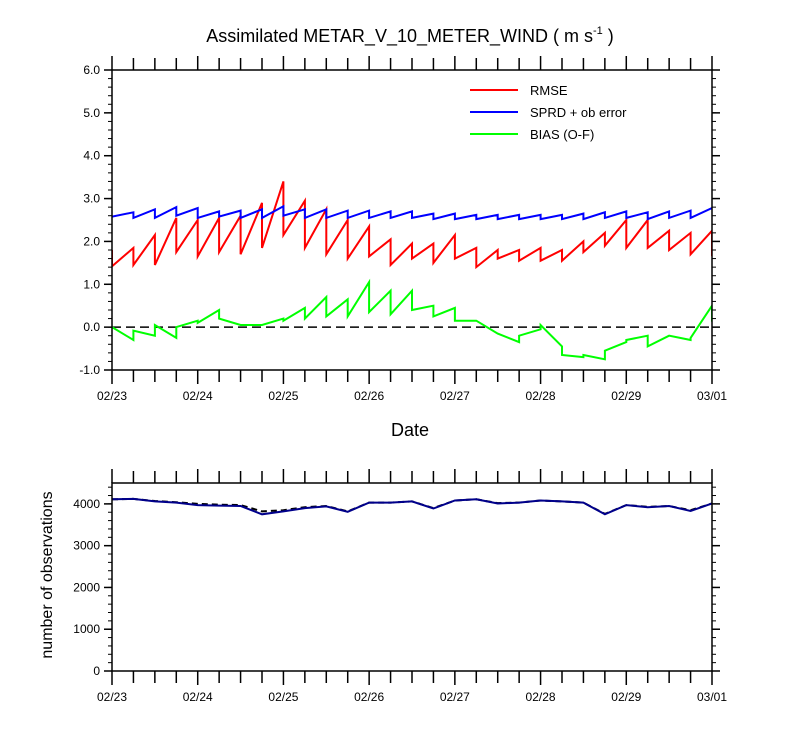 The image size is (800, 755). I want to click on top-x-tick-label: 02/28, so click(541, 396).